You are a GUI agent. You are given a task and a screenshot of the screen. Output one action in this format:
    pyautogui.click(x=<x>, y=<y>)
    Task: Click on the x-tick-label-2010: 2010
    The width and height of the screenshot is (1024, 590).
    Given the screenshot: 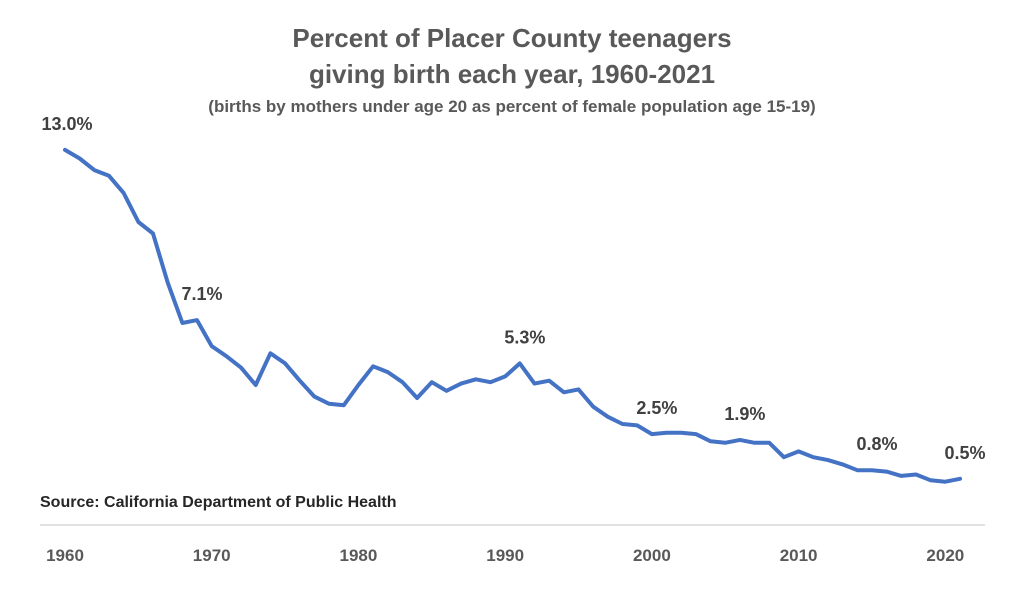 What is the action you would take?
    pyautogui.click(x=799, y=555)
    